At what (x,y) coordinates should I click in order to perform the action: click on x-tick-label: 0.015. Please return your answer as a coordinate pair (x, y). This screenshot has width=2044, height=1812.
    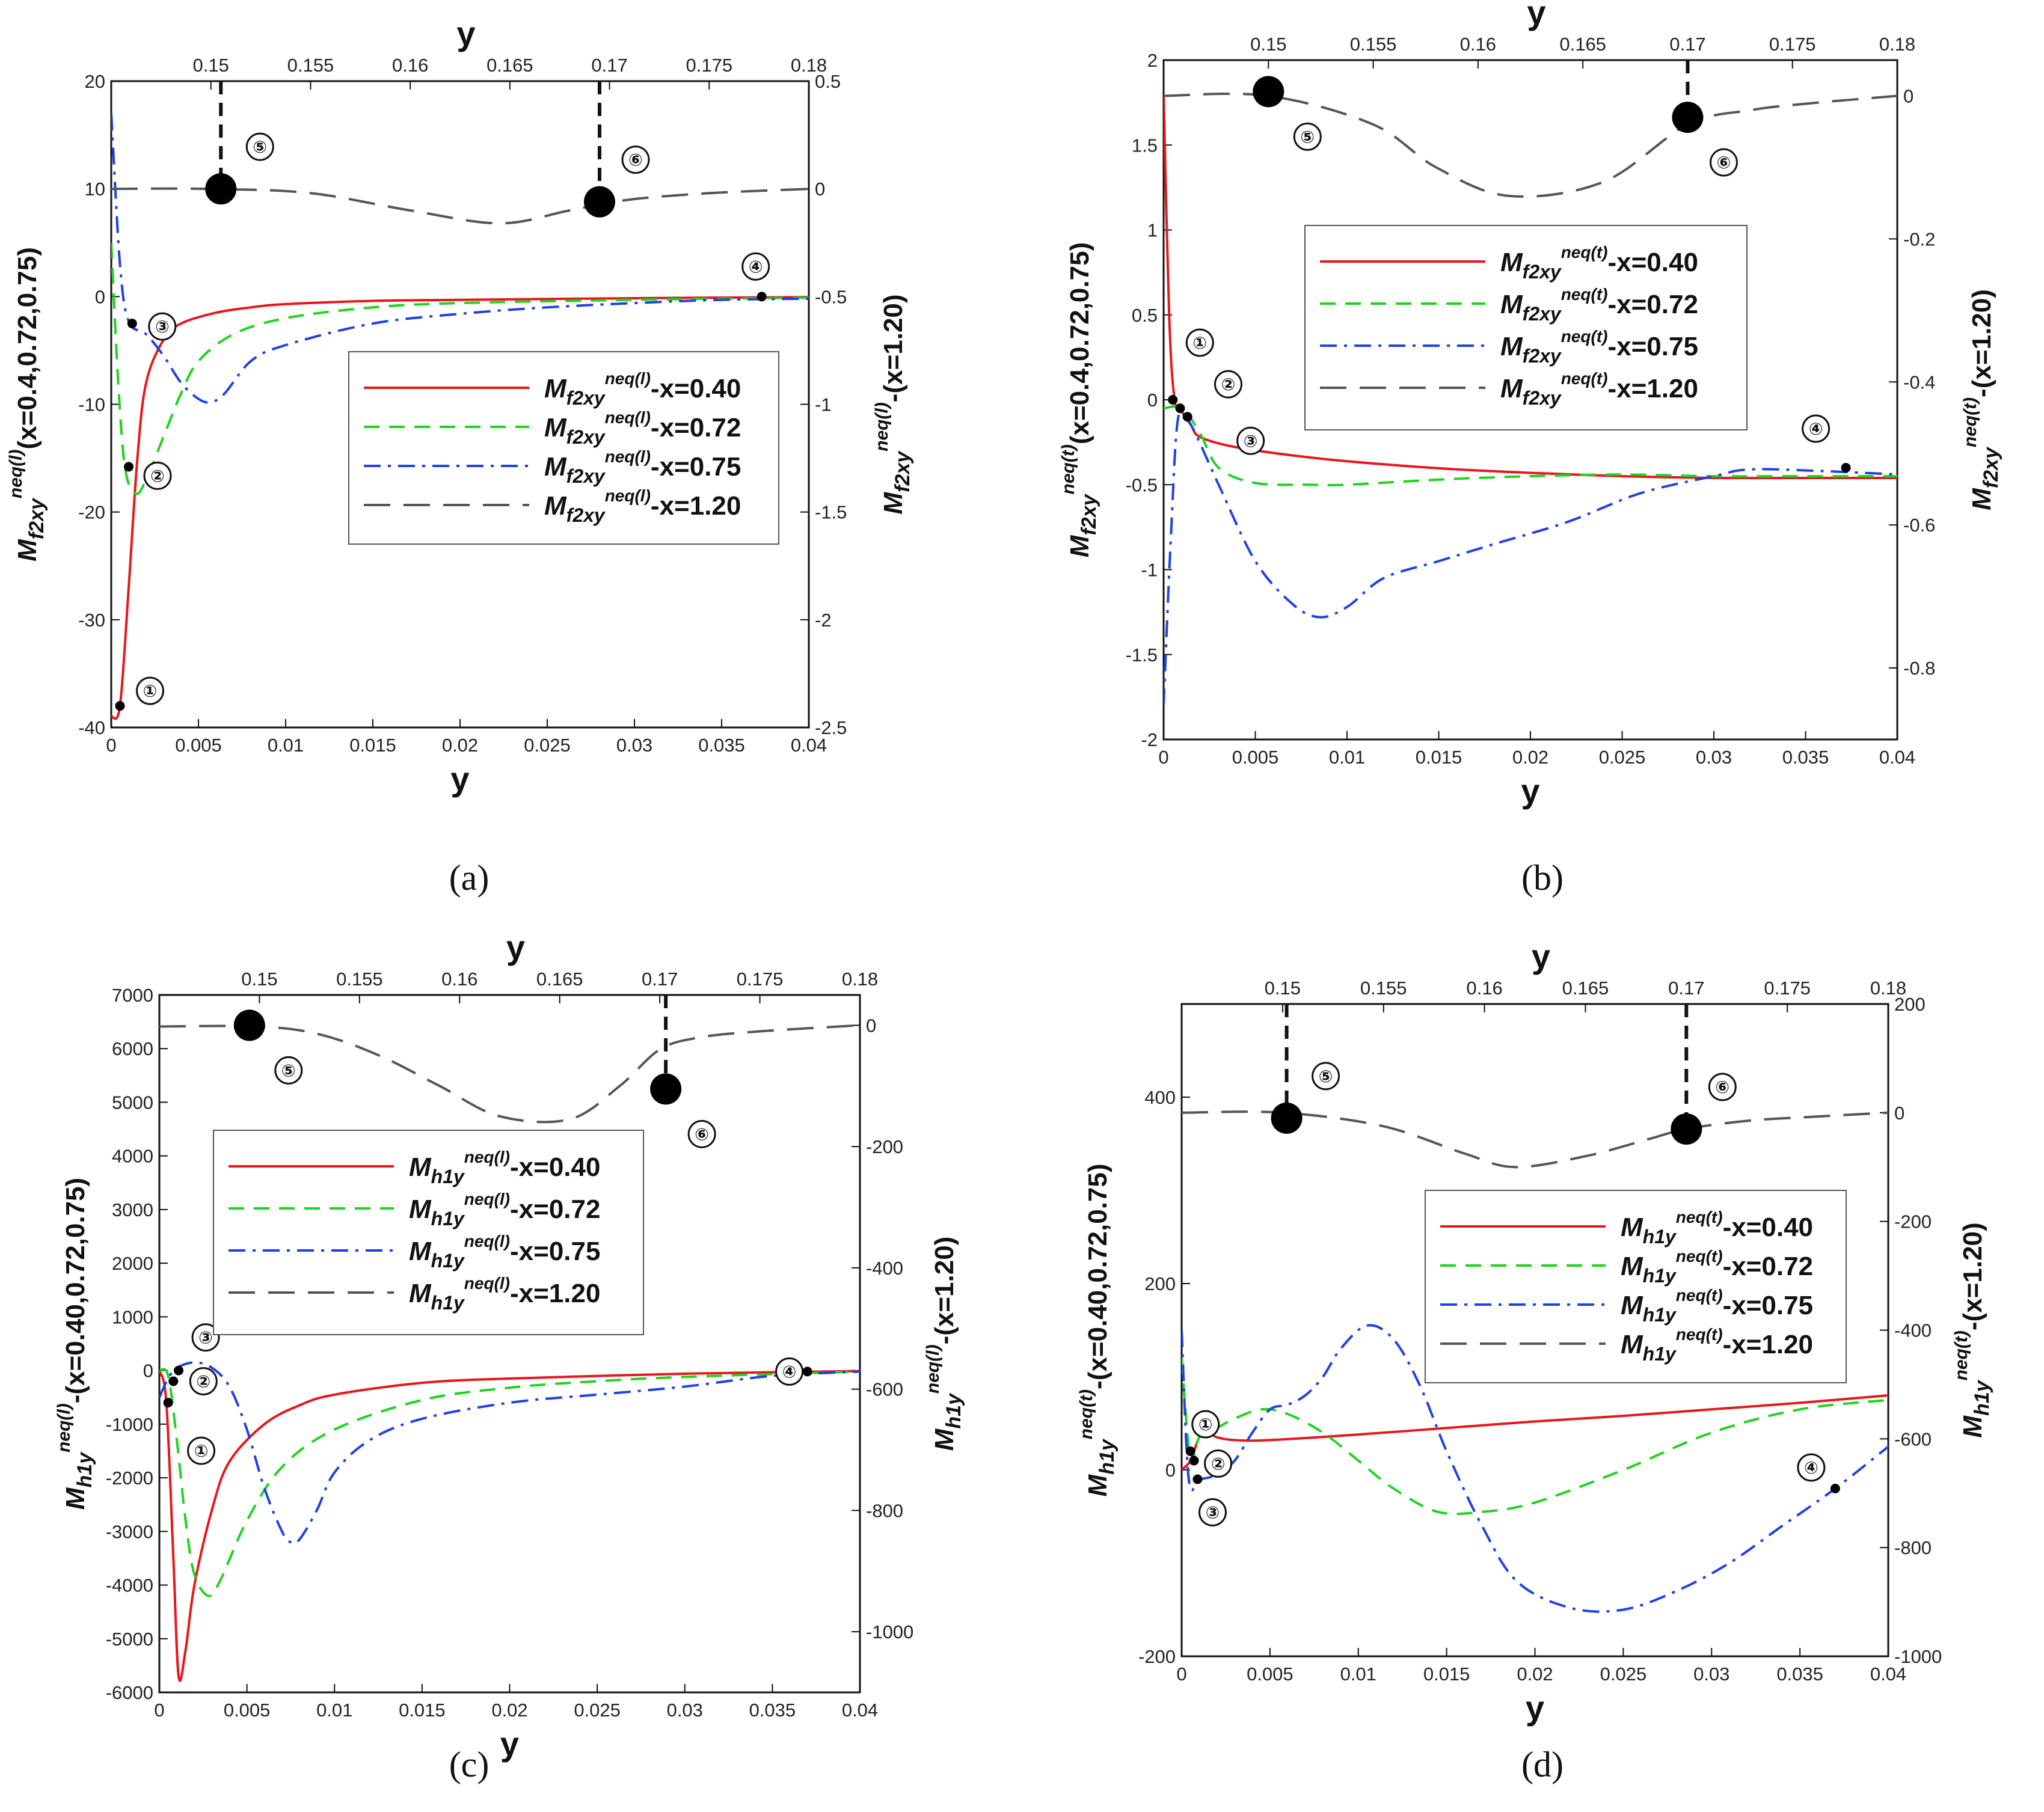
    Looking at the image, I should click on (422, 1710).